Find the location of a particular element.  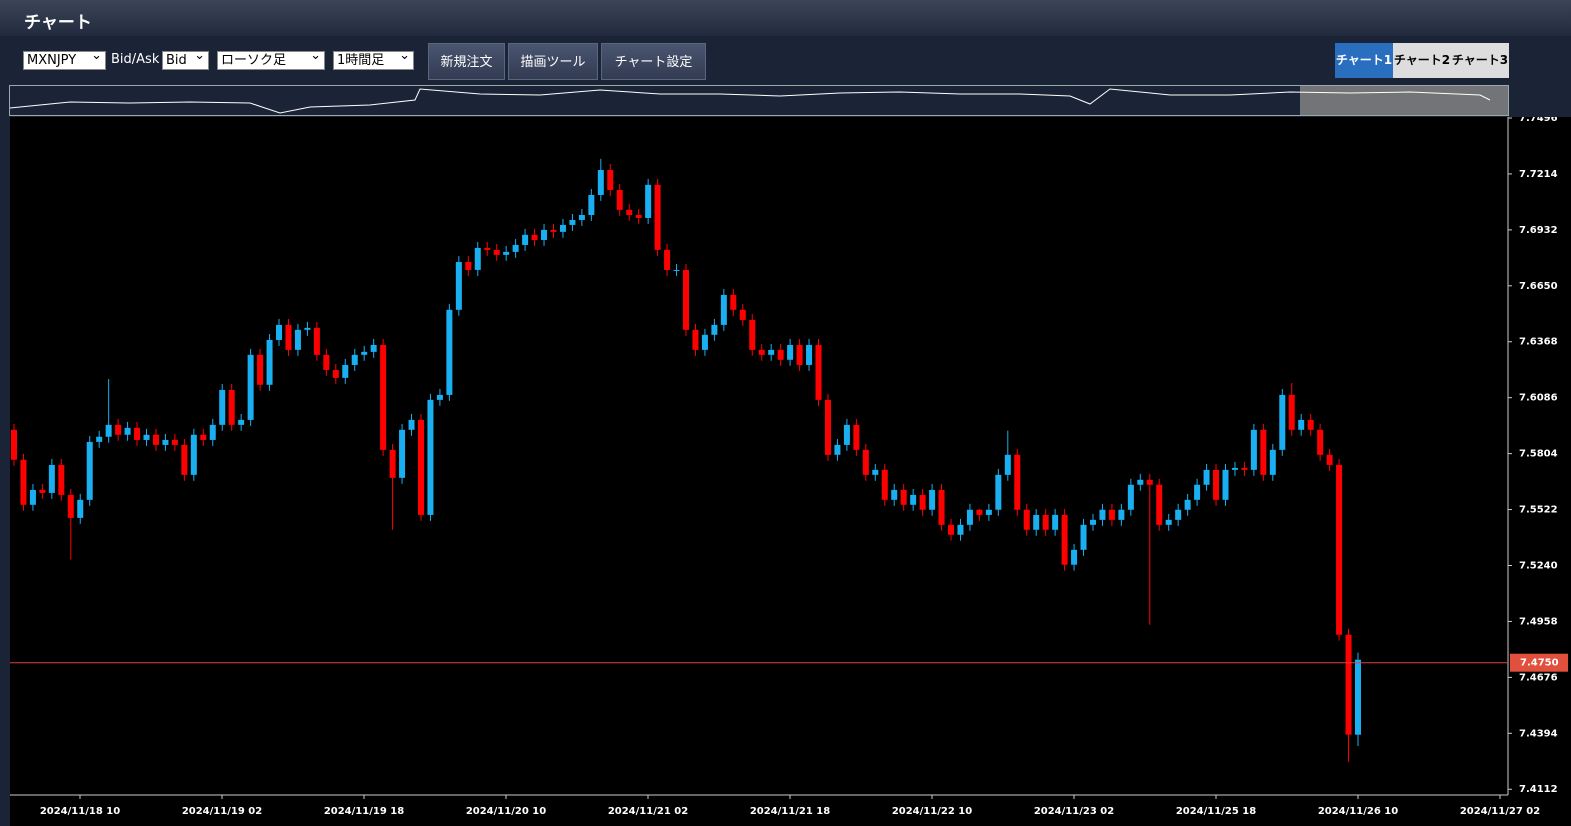

symbol-select: MXNJPY is located at coordinates (64, 59).